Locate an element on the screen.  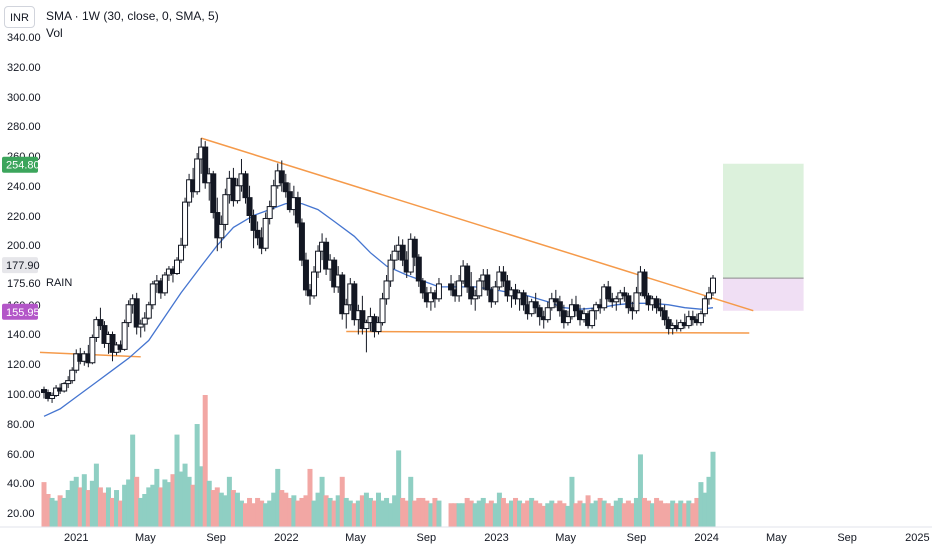
x-tick-label: May is located at coordinates (355, 538).